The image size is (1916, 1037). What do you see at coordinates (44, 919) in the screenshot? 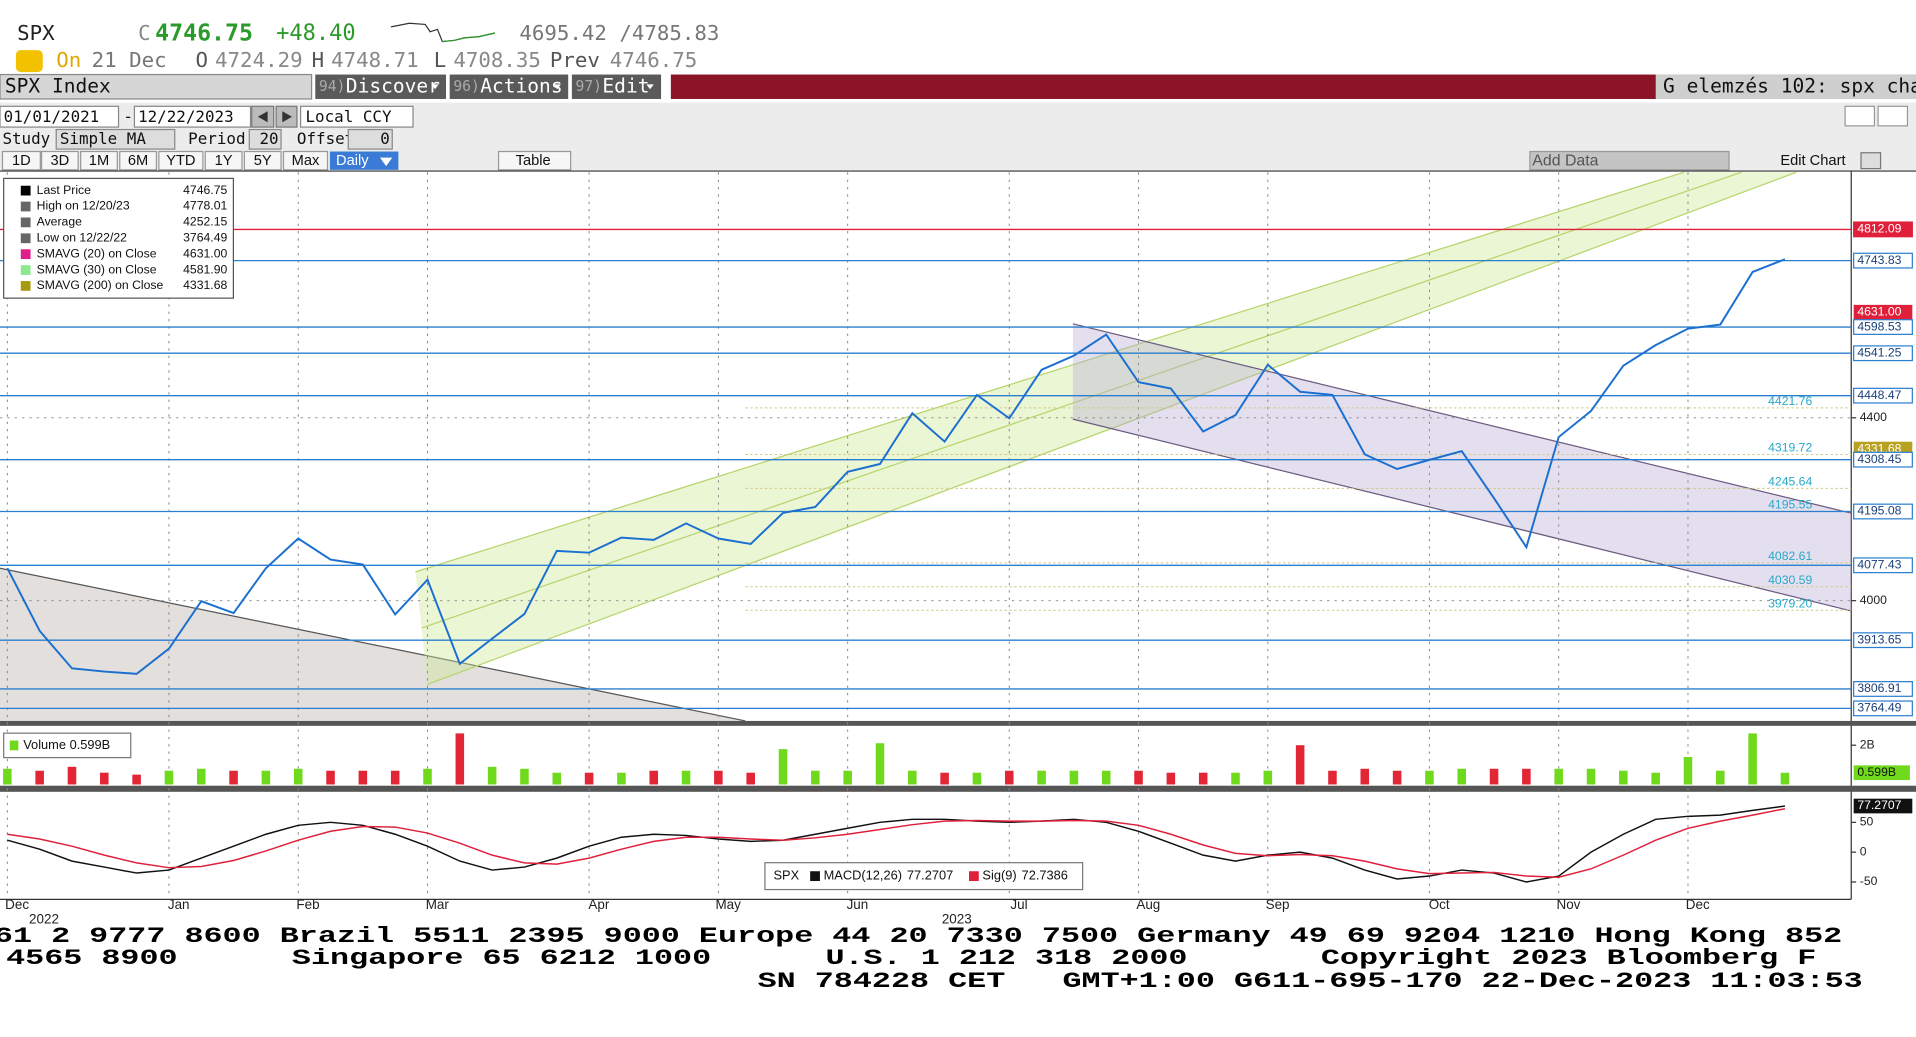
I see `year-label: 2022` at bounding box center [44, 919].